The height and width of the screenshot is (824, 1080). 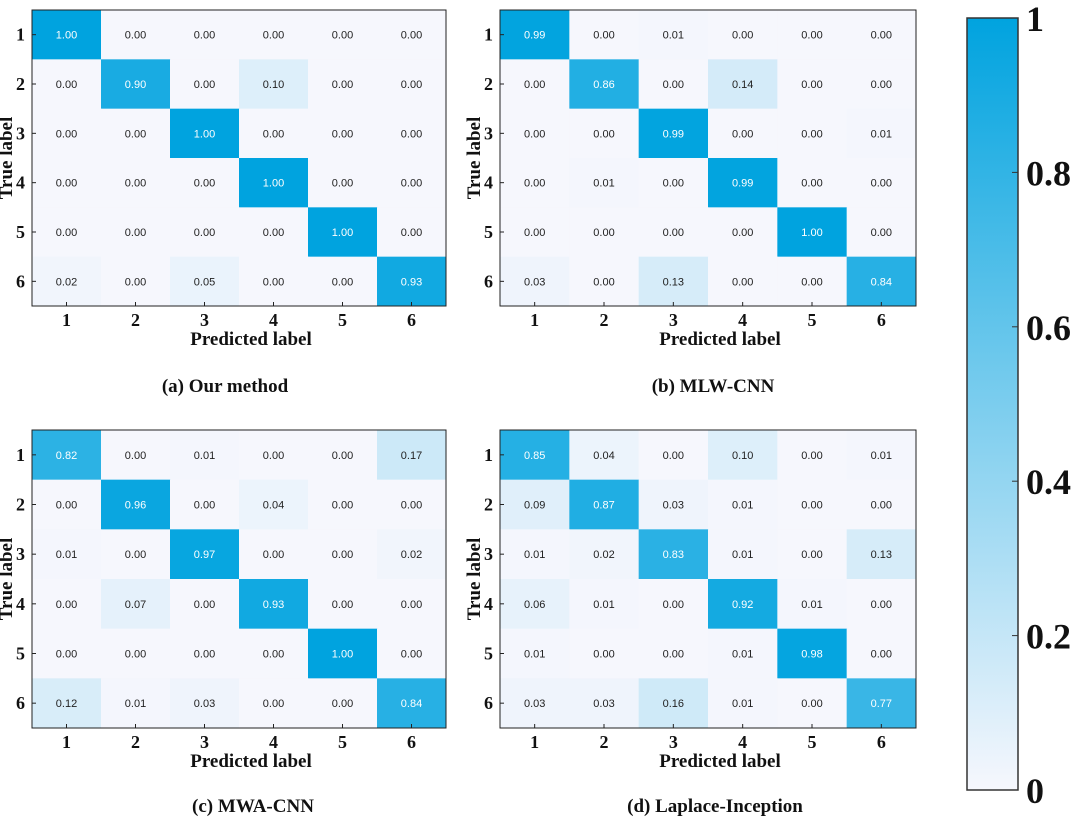 I want to click on cell-value-label: 0.77, so click(x=881, y=704).